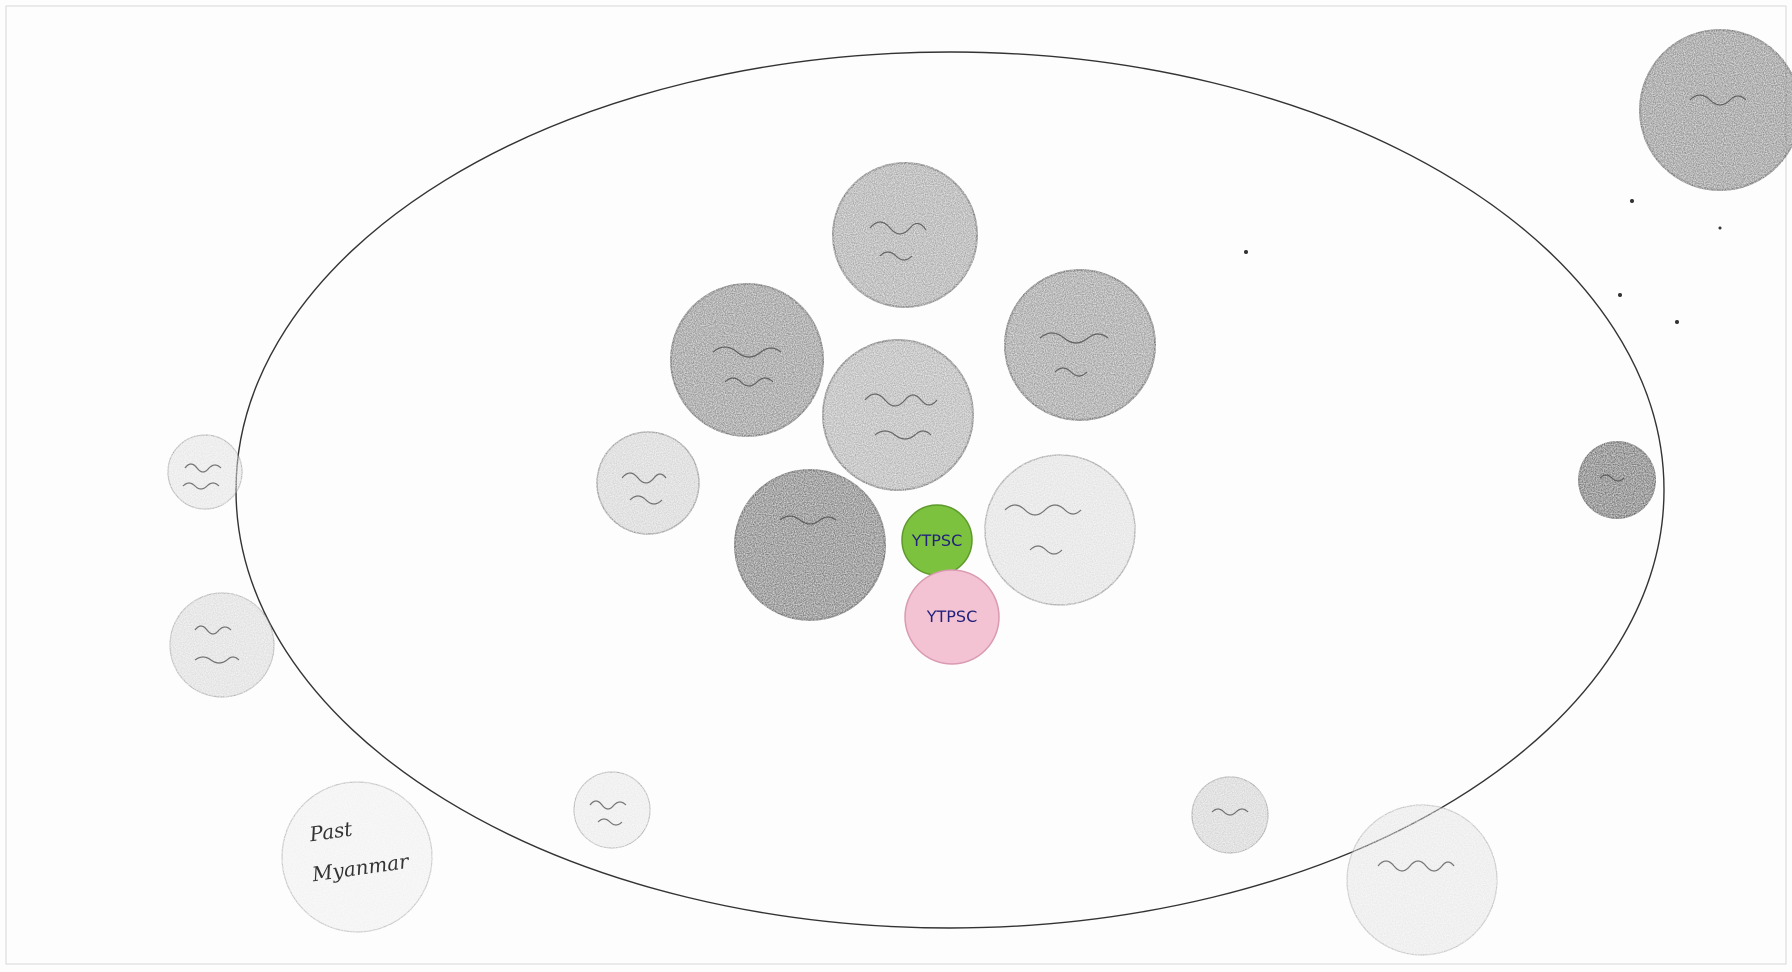 This screenshot has height=972, width=1792. What do you see at coordinates (747, 360) in the screenshot?
I see `circle-upper-left` at bounding box center [747, 360].